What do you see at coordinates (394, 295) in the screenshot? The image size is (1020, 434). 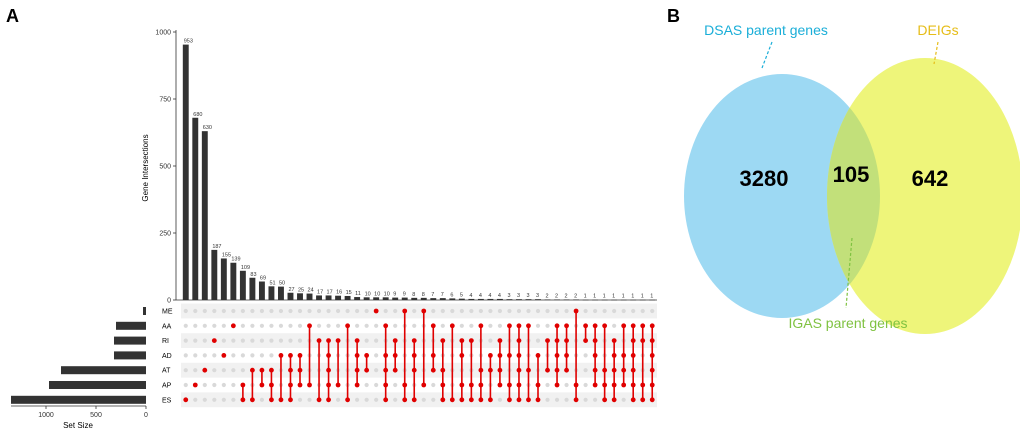 I see `intersection-bar-label: 9` at bounding box center [394, 295].